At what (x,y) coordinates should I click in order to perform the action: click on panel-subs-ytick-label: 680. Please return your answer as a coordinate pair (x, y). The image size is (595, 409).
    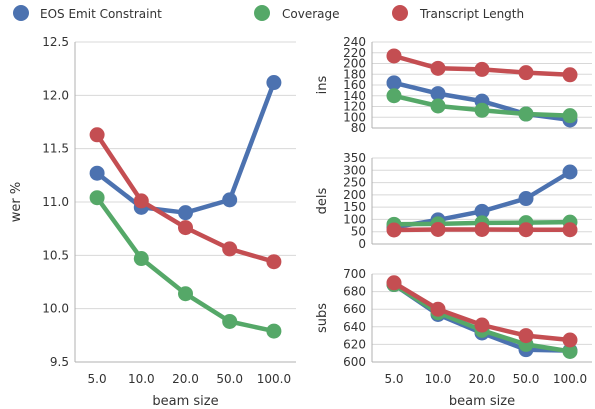
    Looking at the image, I should click on (354, 292).